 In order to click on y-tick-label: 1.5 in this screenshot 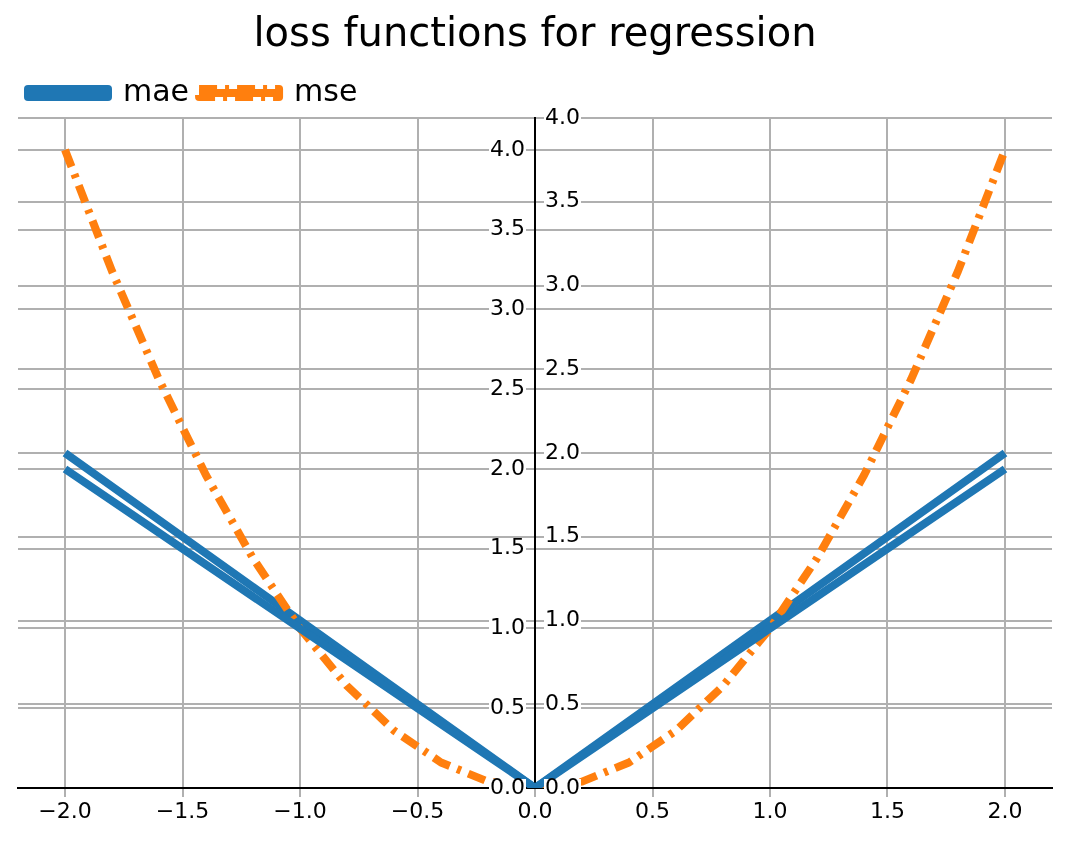, I will do `click(507, 547)`.